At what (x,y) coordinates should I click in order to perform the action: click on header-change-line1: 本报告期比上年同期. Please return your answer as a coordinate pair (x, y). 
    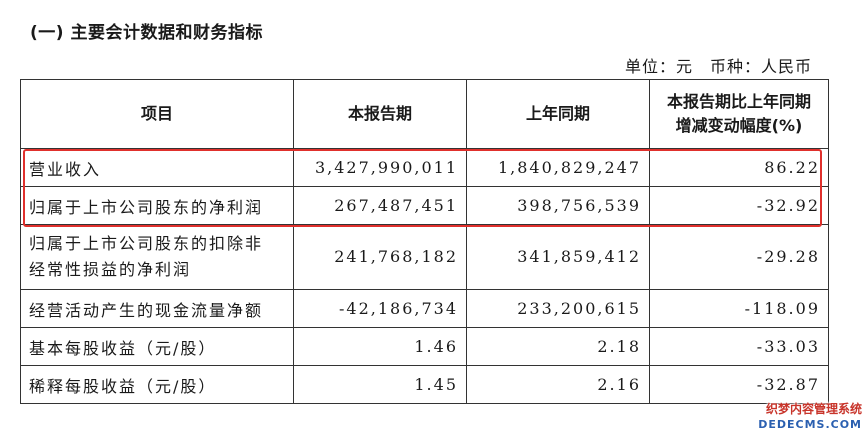
    Looking at the image, I should click on (738, 101).